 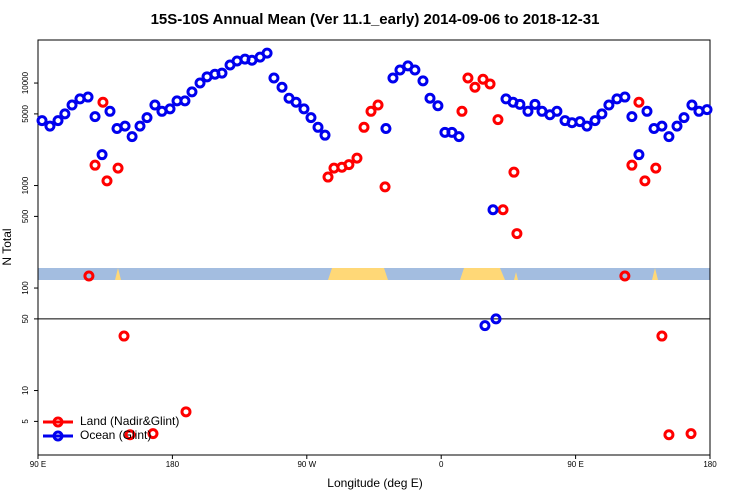 I want to click on y-axis-label: N Total, so click(x=7, y=246).